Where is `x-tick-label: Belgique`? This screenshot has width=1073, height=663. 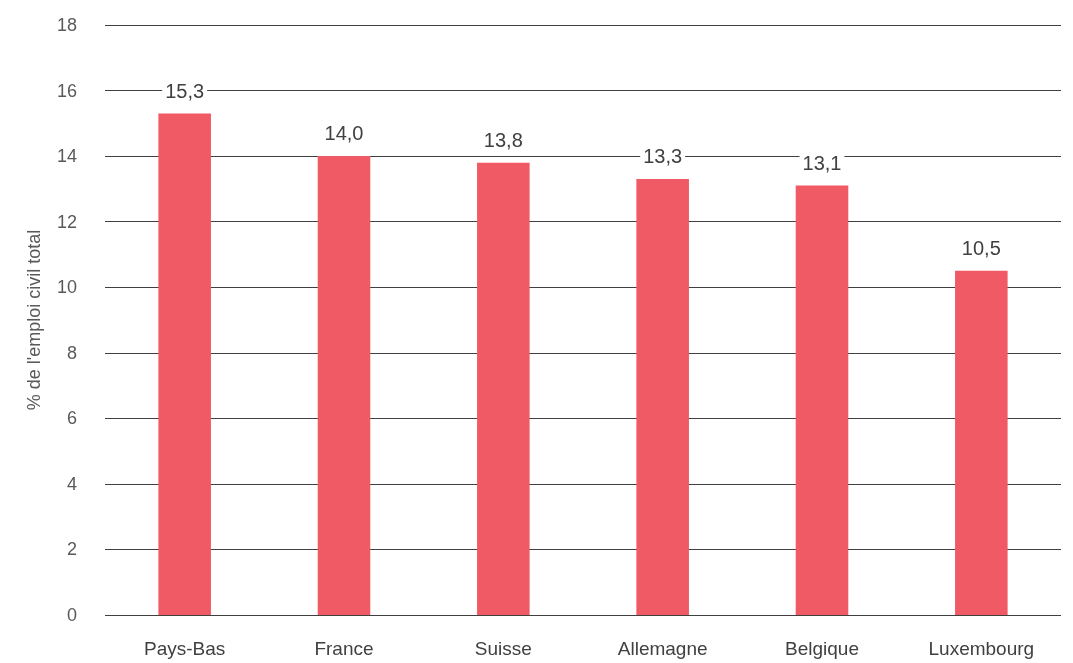 x-tick-label: Belgique is located at coordinates (822, 648).